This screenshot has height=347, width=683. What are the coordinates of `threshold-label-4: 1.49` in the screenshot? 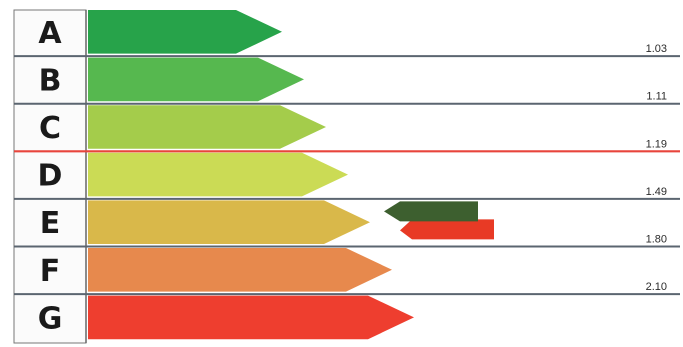 It's located at (656, 192).